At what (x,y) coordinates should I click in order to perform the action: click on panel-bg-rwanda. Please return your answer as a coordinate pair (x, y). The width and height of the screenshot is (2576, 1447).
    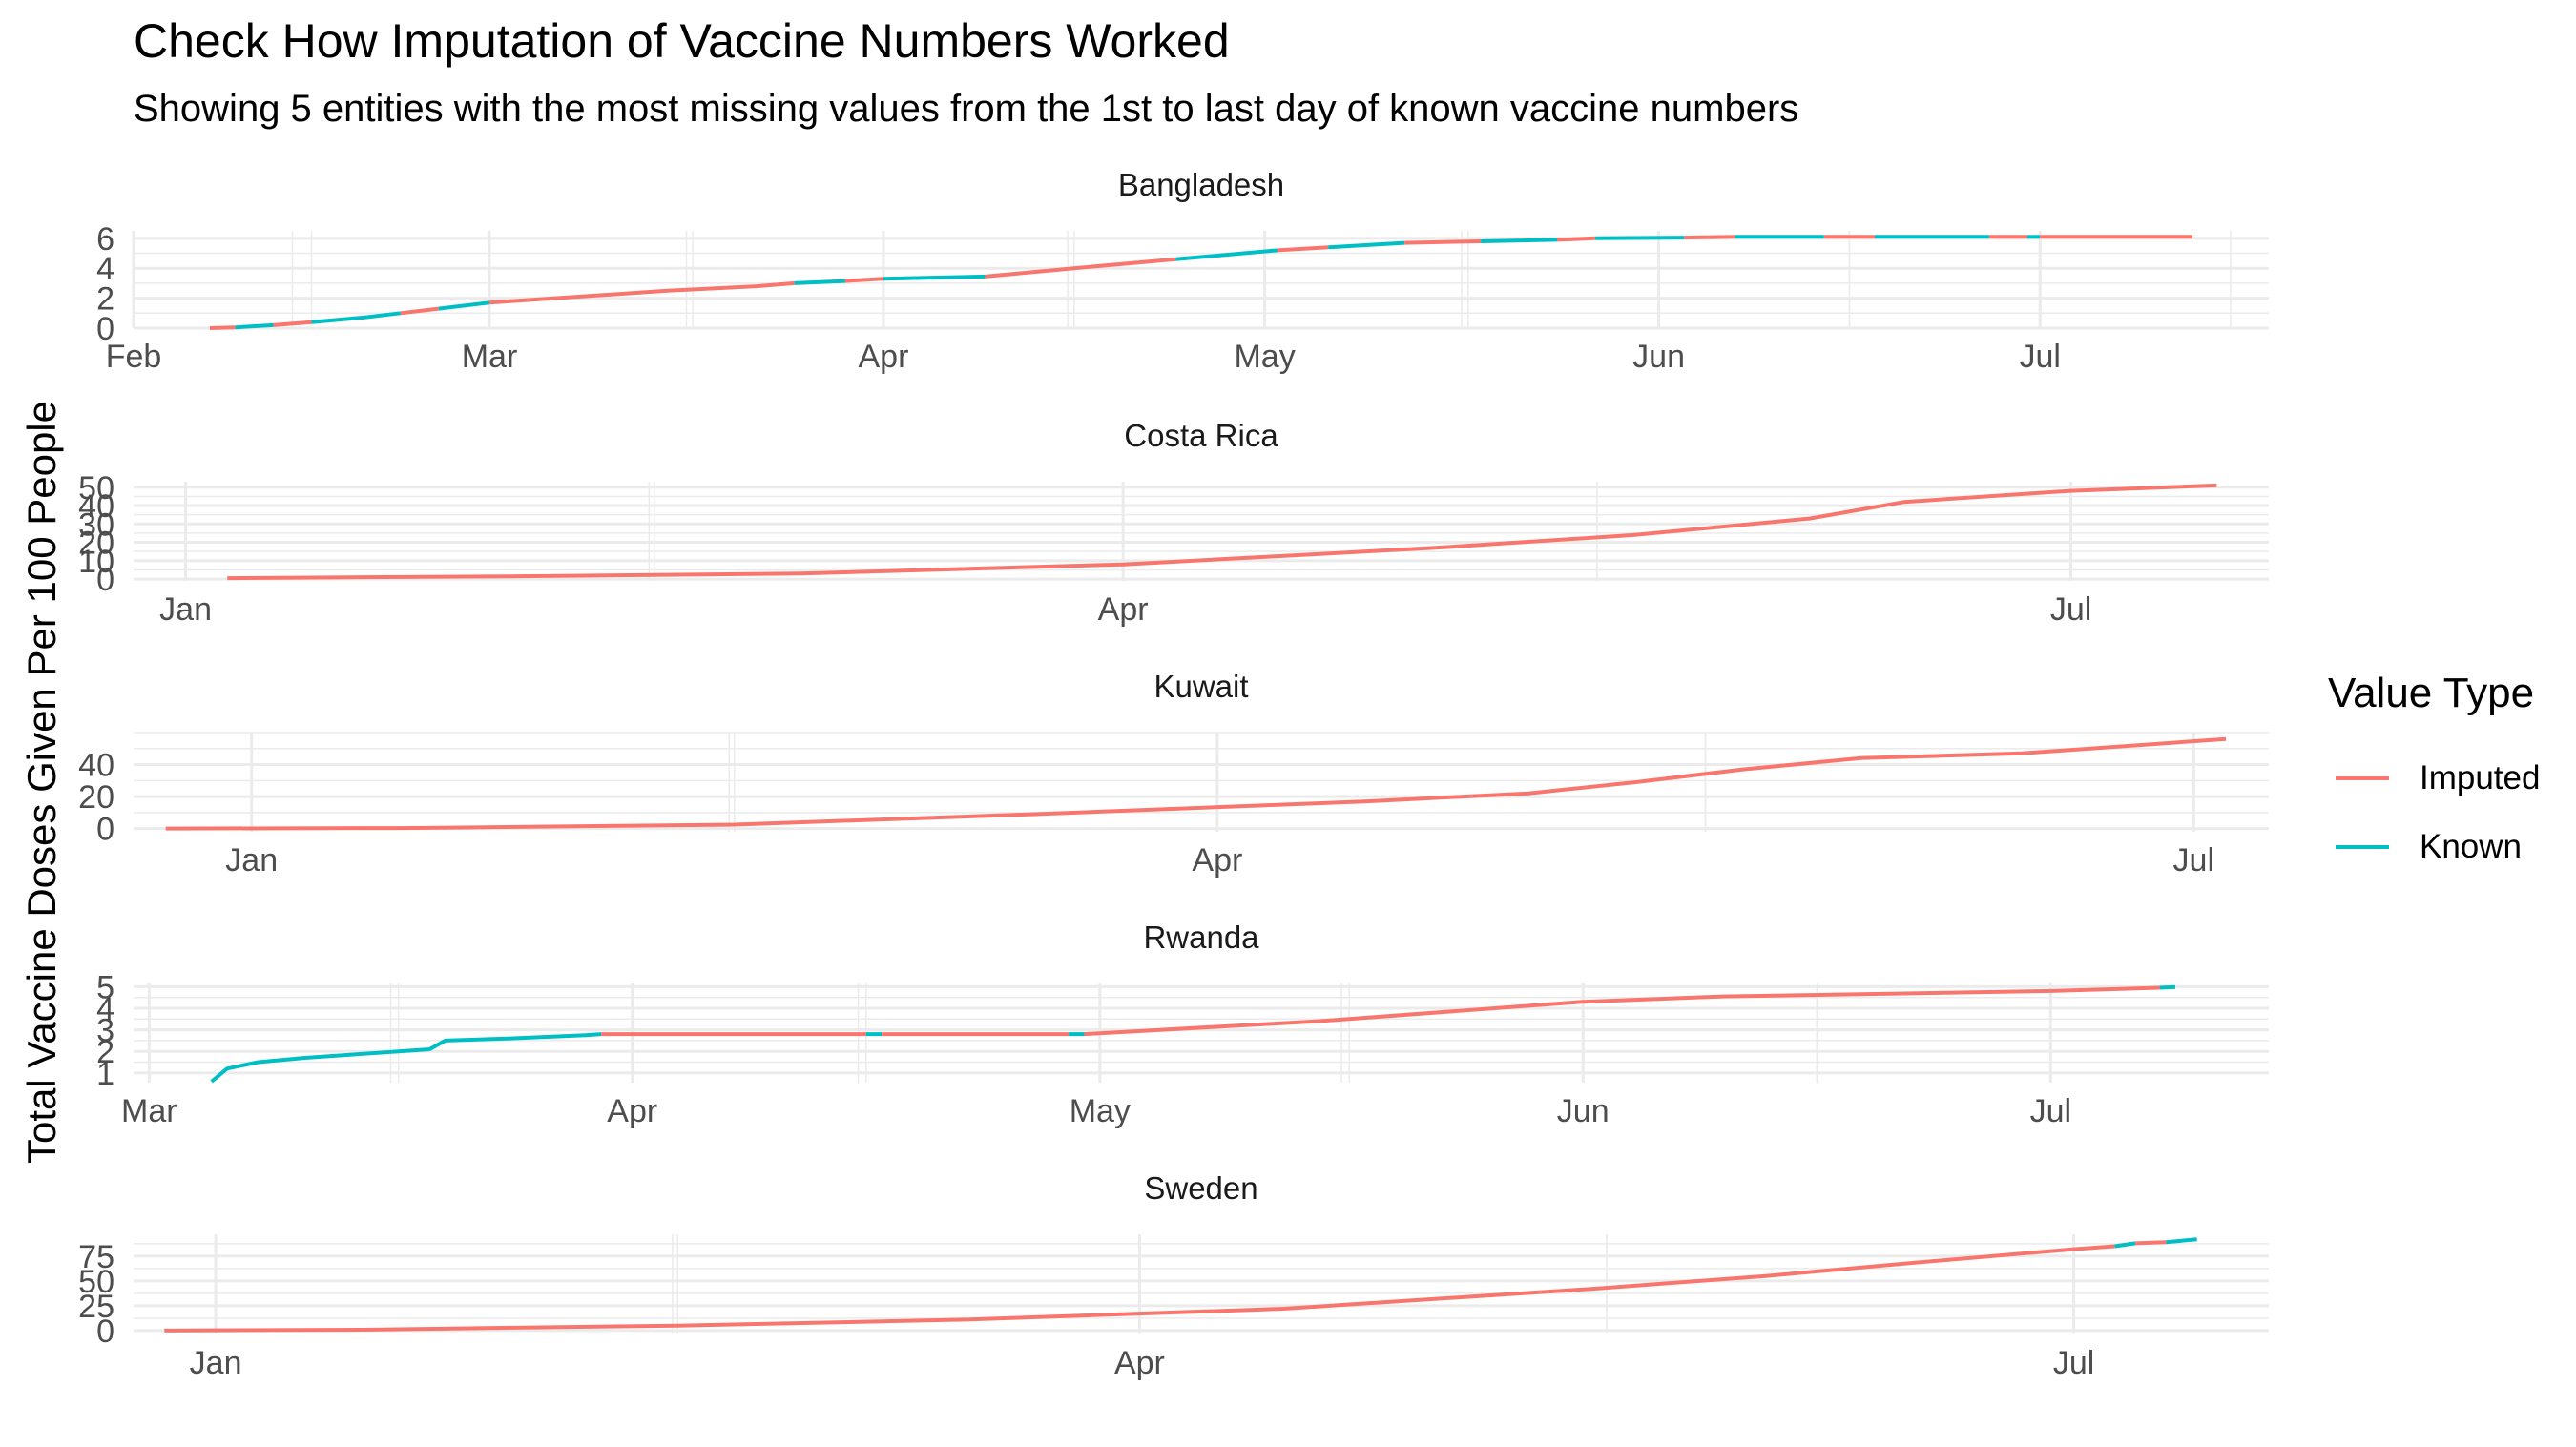
    Looking at the image, I should click on (1201, 1033).